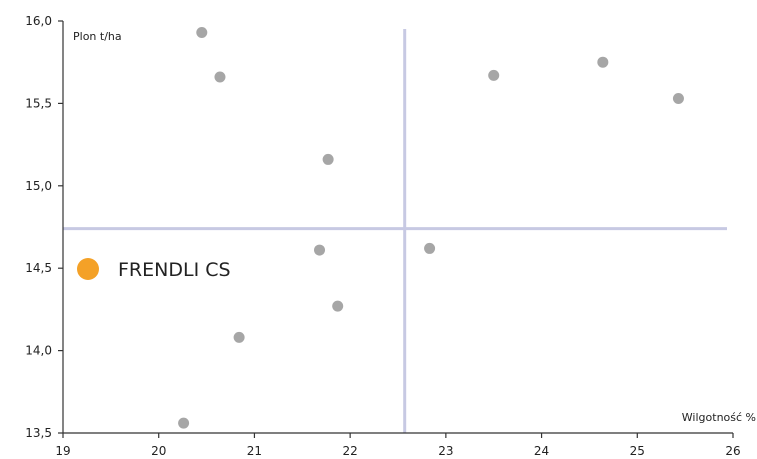  Describe the element at coordinates (97, 36) in the screenshot. I see `y-axis-title: Plon t/ha` at that location.